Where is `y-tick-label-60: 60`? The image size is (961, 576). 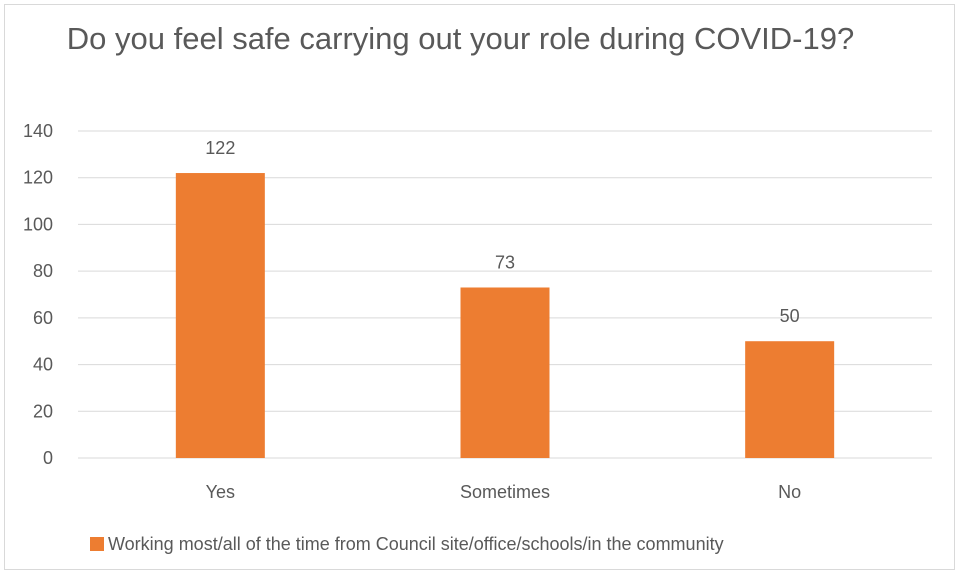
y-tick-label-60: 60 is located at coordinates (43, 318).